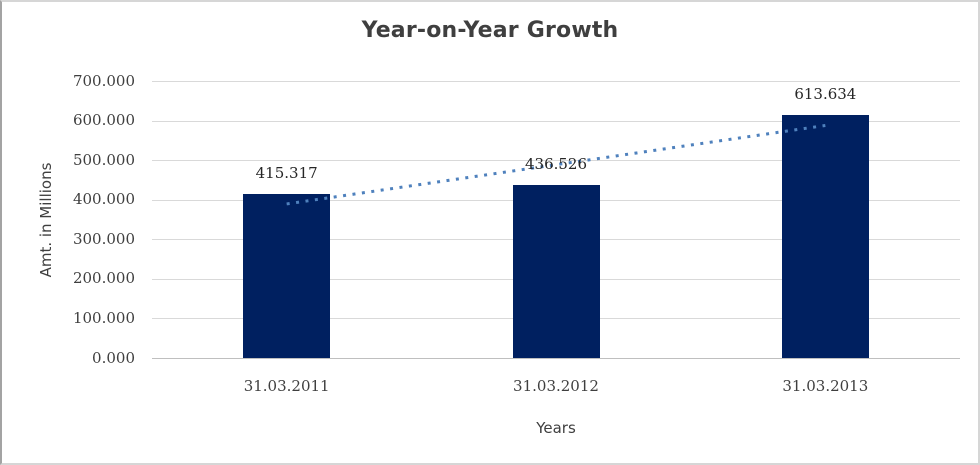 The height and width of the screenshot is (465, 980). I want to click on y-tick-label: 0.000, so click(113, 357).